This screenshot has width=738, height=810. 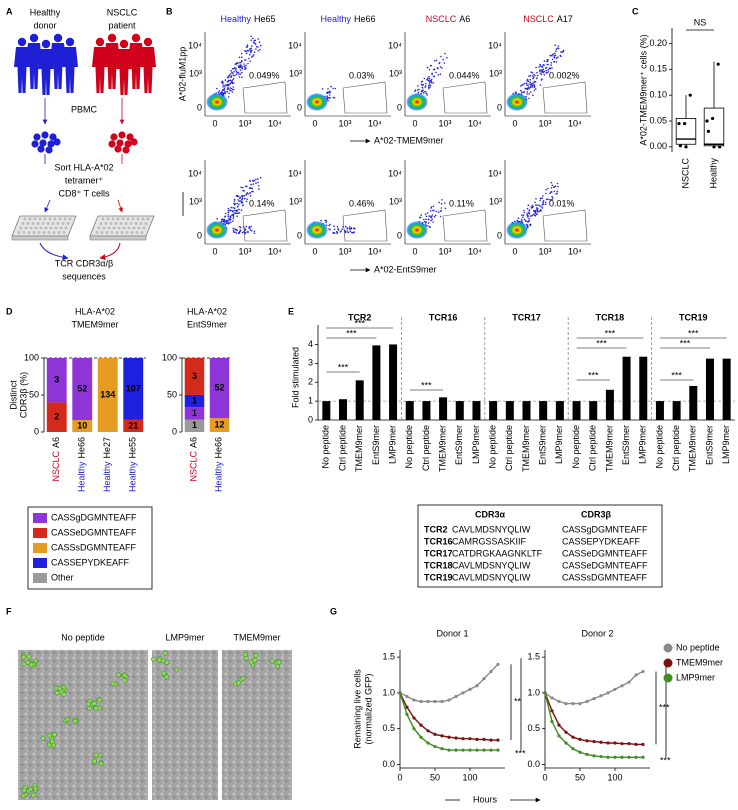 I want to click on legend-label: CASSgDGMNTEAFF, so click(x=94, y=517).